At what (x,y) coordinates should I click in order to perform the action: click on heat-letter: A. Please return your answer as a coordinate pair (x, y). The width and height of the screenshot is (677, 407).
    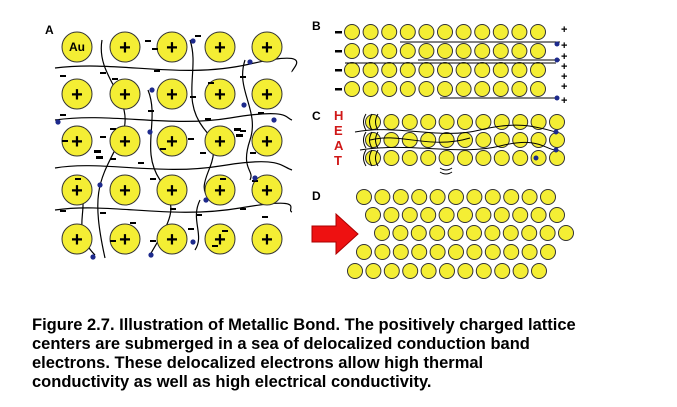
    Looking at the image, I should click on (339, 145).